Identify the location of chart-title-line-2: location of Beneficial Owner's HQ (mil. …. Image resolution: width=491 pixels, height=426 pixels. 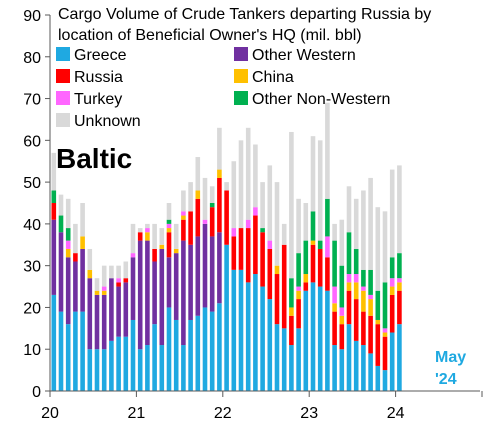
(210, 35).